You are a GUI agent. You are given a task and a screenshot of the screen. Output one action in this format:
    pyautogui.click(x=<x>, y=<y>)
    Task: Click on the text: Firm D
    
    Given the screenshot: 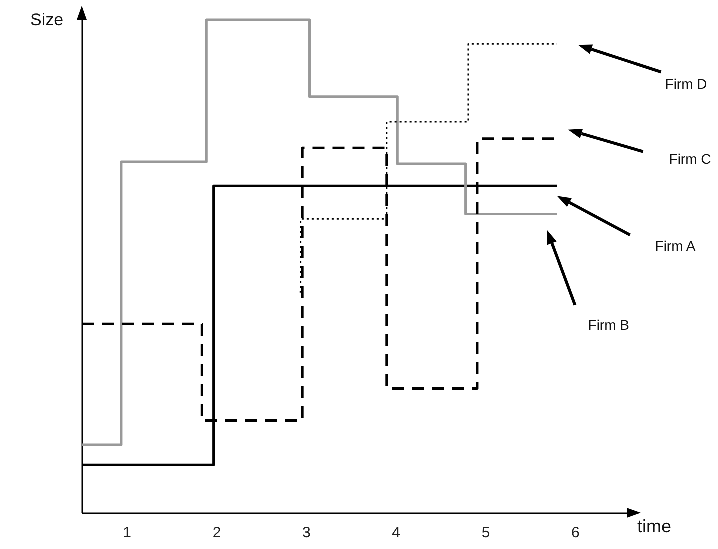 What is the action you would take?
    pyautogui.click(x=686, y=84)
    